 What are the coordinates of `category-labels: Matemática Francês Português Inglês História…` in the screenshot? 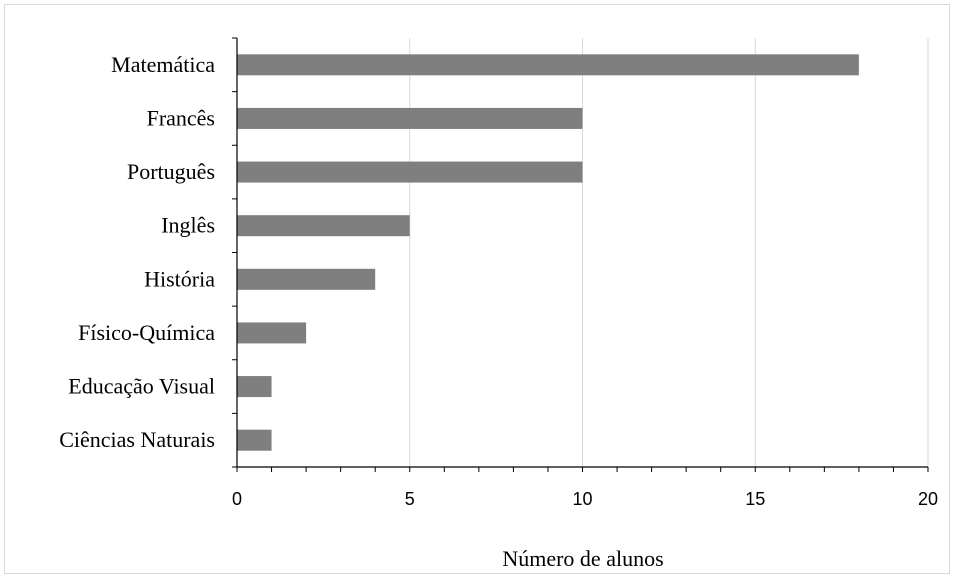 It's located at (137, 252).